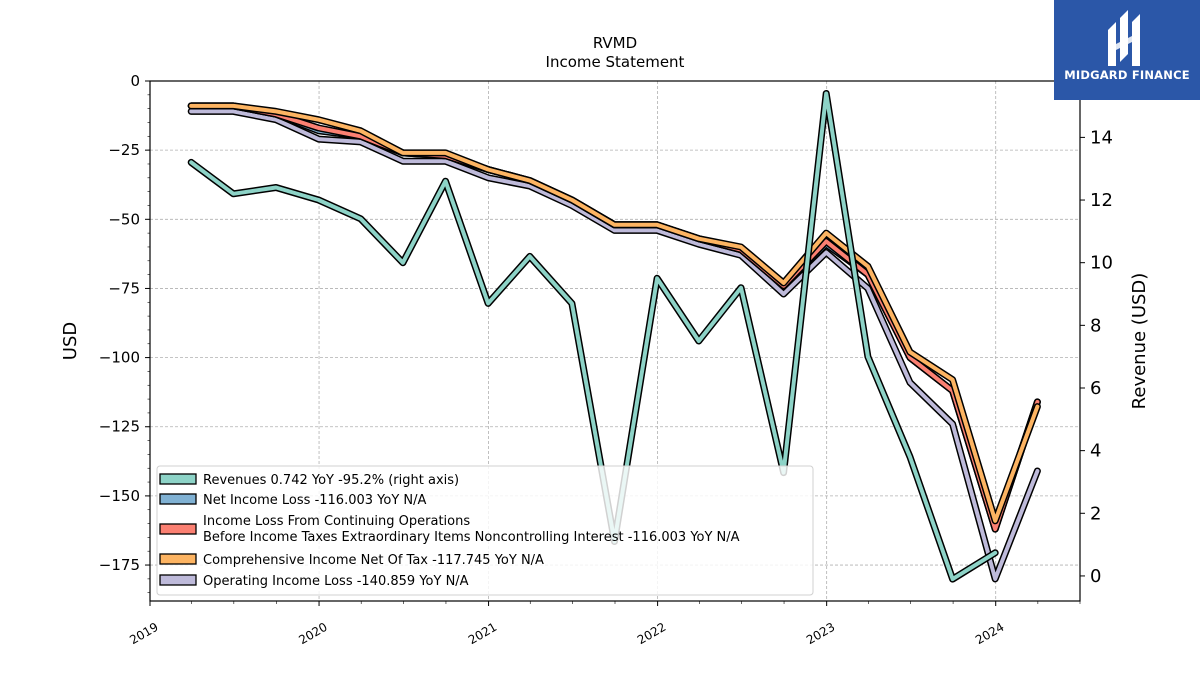 The width and height of the screenshot is (1200, 675). What do you see at coordinates (124, 288) in the screenshot?
I see `left-tick-label: −75` at bounding box center [124, 288].